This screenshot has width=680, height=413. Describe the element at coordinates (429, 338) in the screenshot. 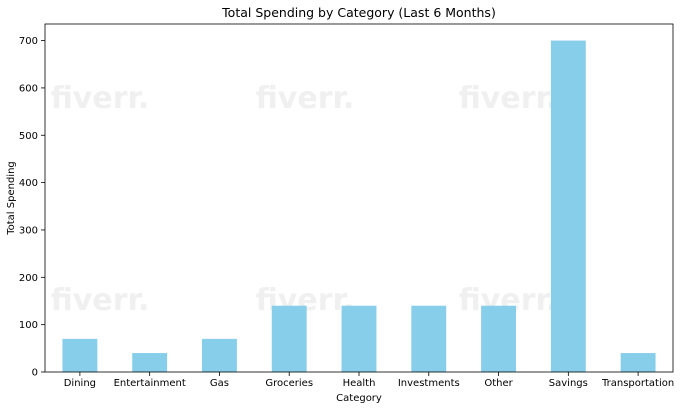

I see `bar-investments` at that location.